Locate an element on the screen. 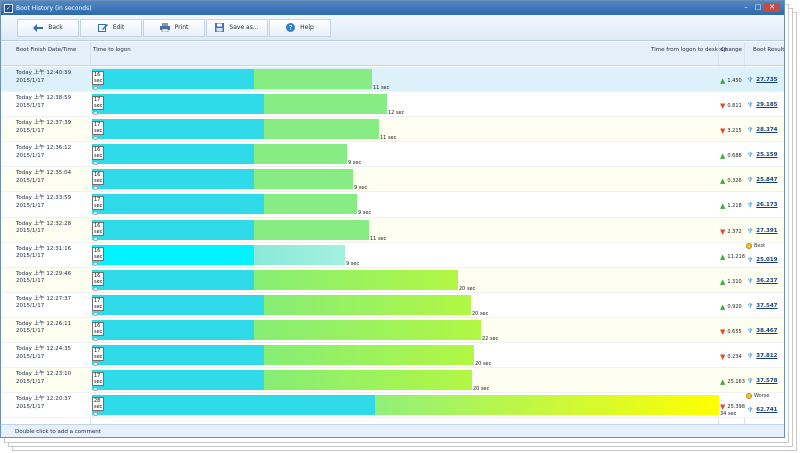 The width and height of the screenshot is (800, 453). result-cell: ♆ 27.735 is located at coordinates (762, 80).